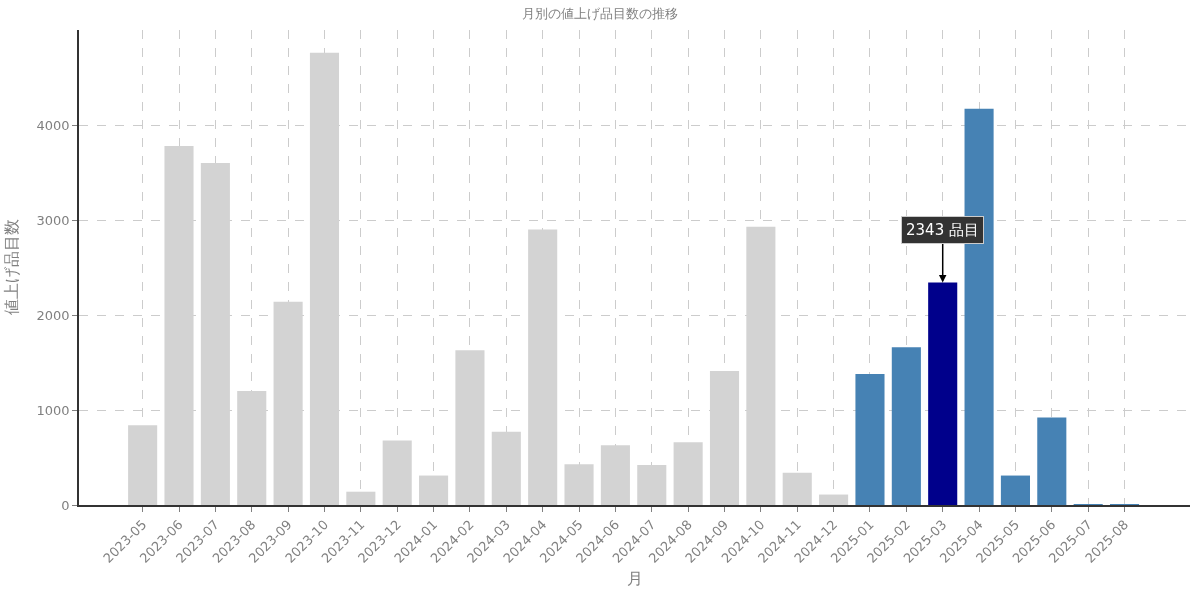  I want to click on y-tick-label: 0, so click(65, 505).